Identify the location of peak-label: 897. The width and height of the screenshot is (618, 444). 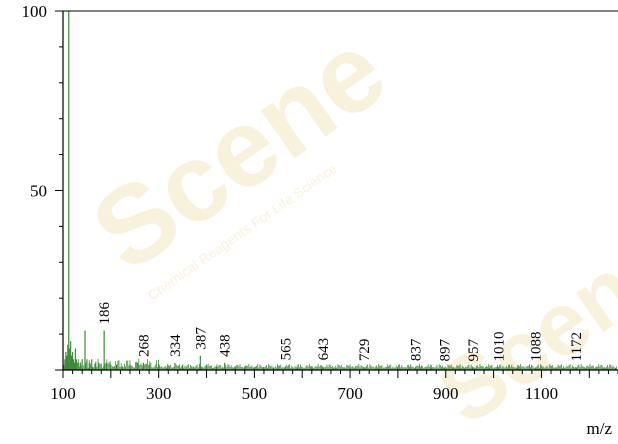
(445, 349).